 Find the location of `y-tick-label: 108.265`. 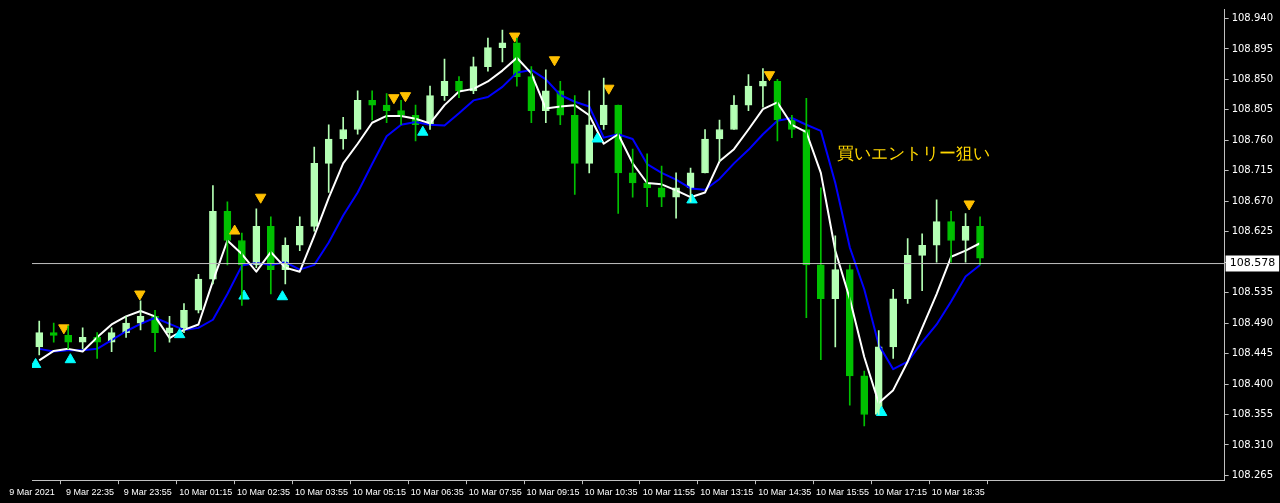

y-tick-label: 108.265 is located at coordinates (1252, 475).